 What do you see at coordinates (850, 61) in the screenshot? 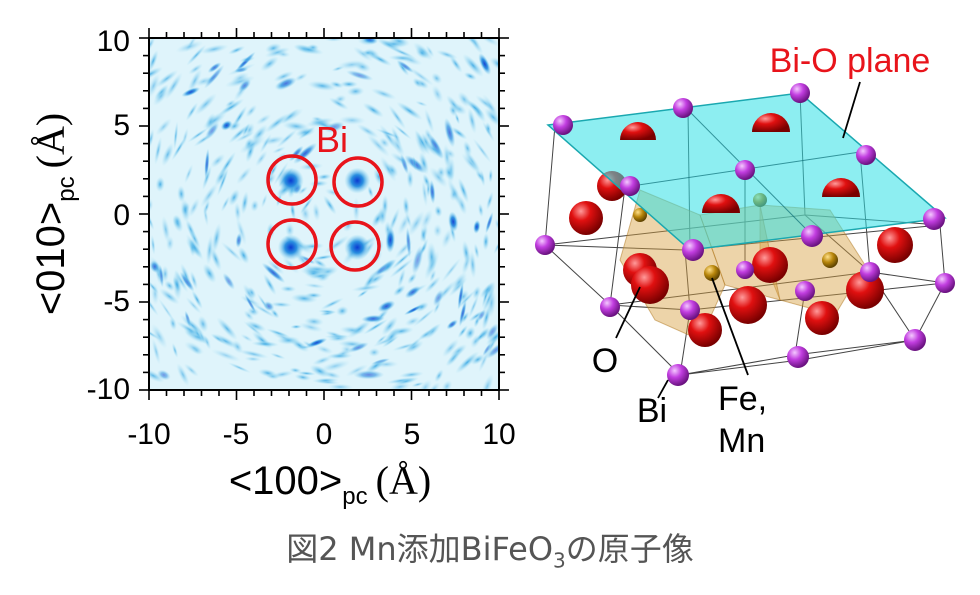
I see `bi-o-plane-label: Bi-O plane` at bounding box center [850, 61].